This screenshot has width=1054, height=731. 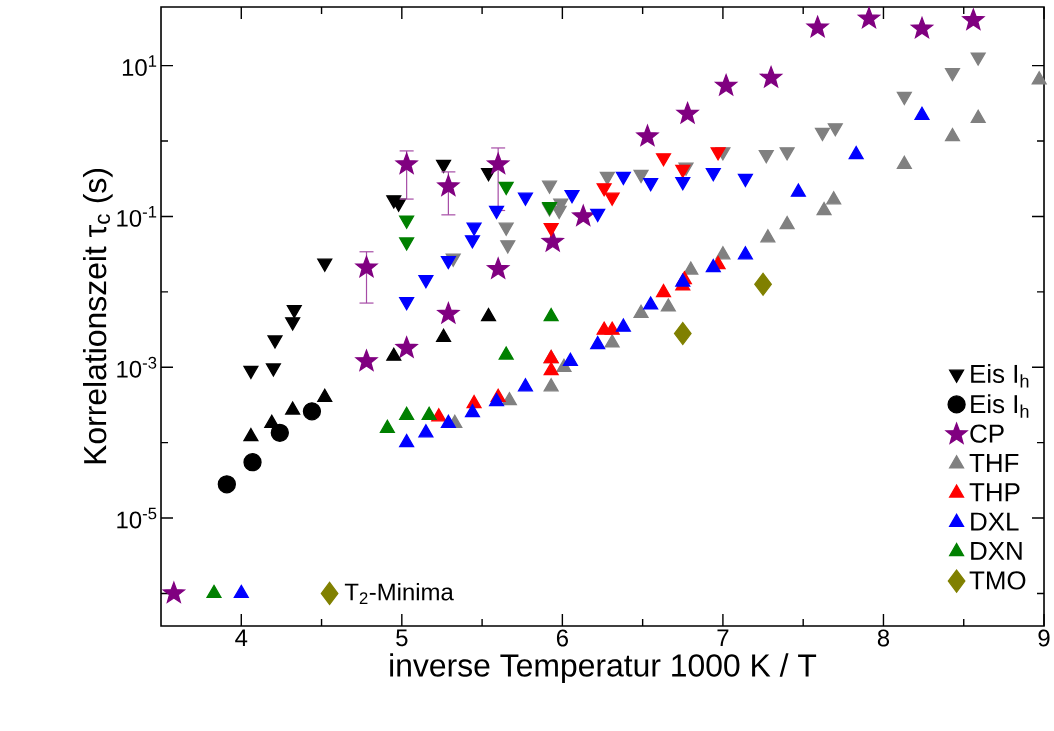 I want to click on y-tick-label: 10$^{-1}$, so click(x=137, y=216).